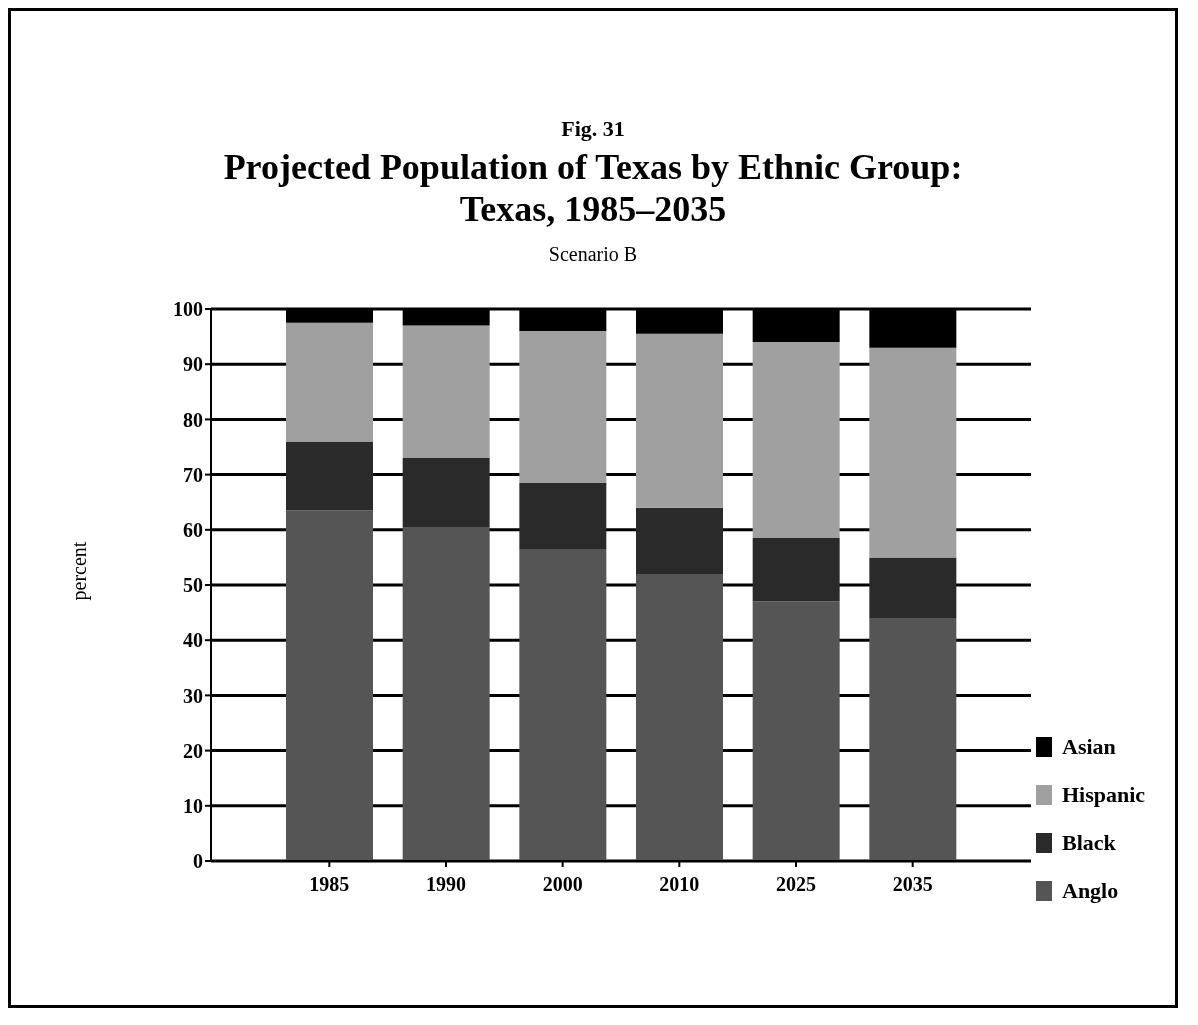 Image resolution: width=1198 pixels, height=1025 pixels. Describe the element at coordinates (796, 884) in the screenshot. I see `x-tick-label: 2025` at that location.